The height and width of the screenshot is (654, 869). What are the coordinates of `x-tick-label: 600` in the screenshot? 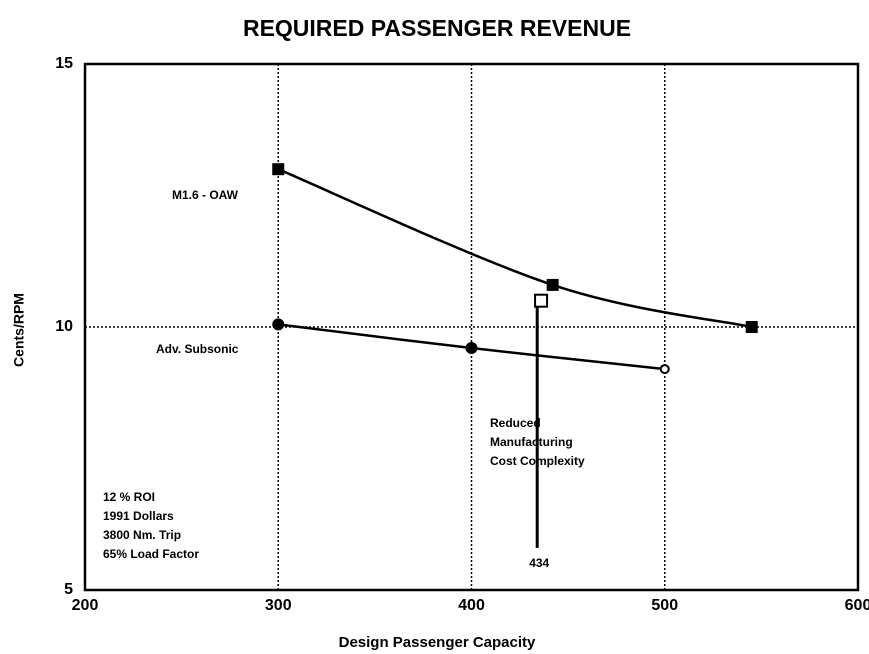 It's located at (857, 605).